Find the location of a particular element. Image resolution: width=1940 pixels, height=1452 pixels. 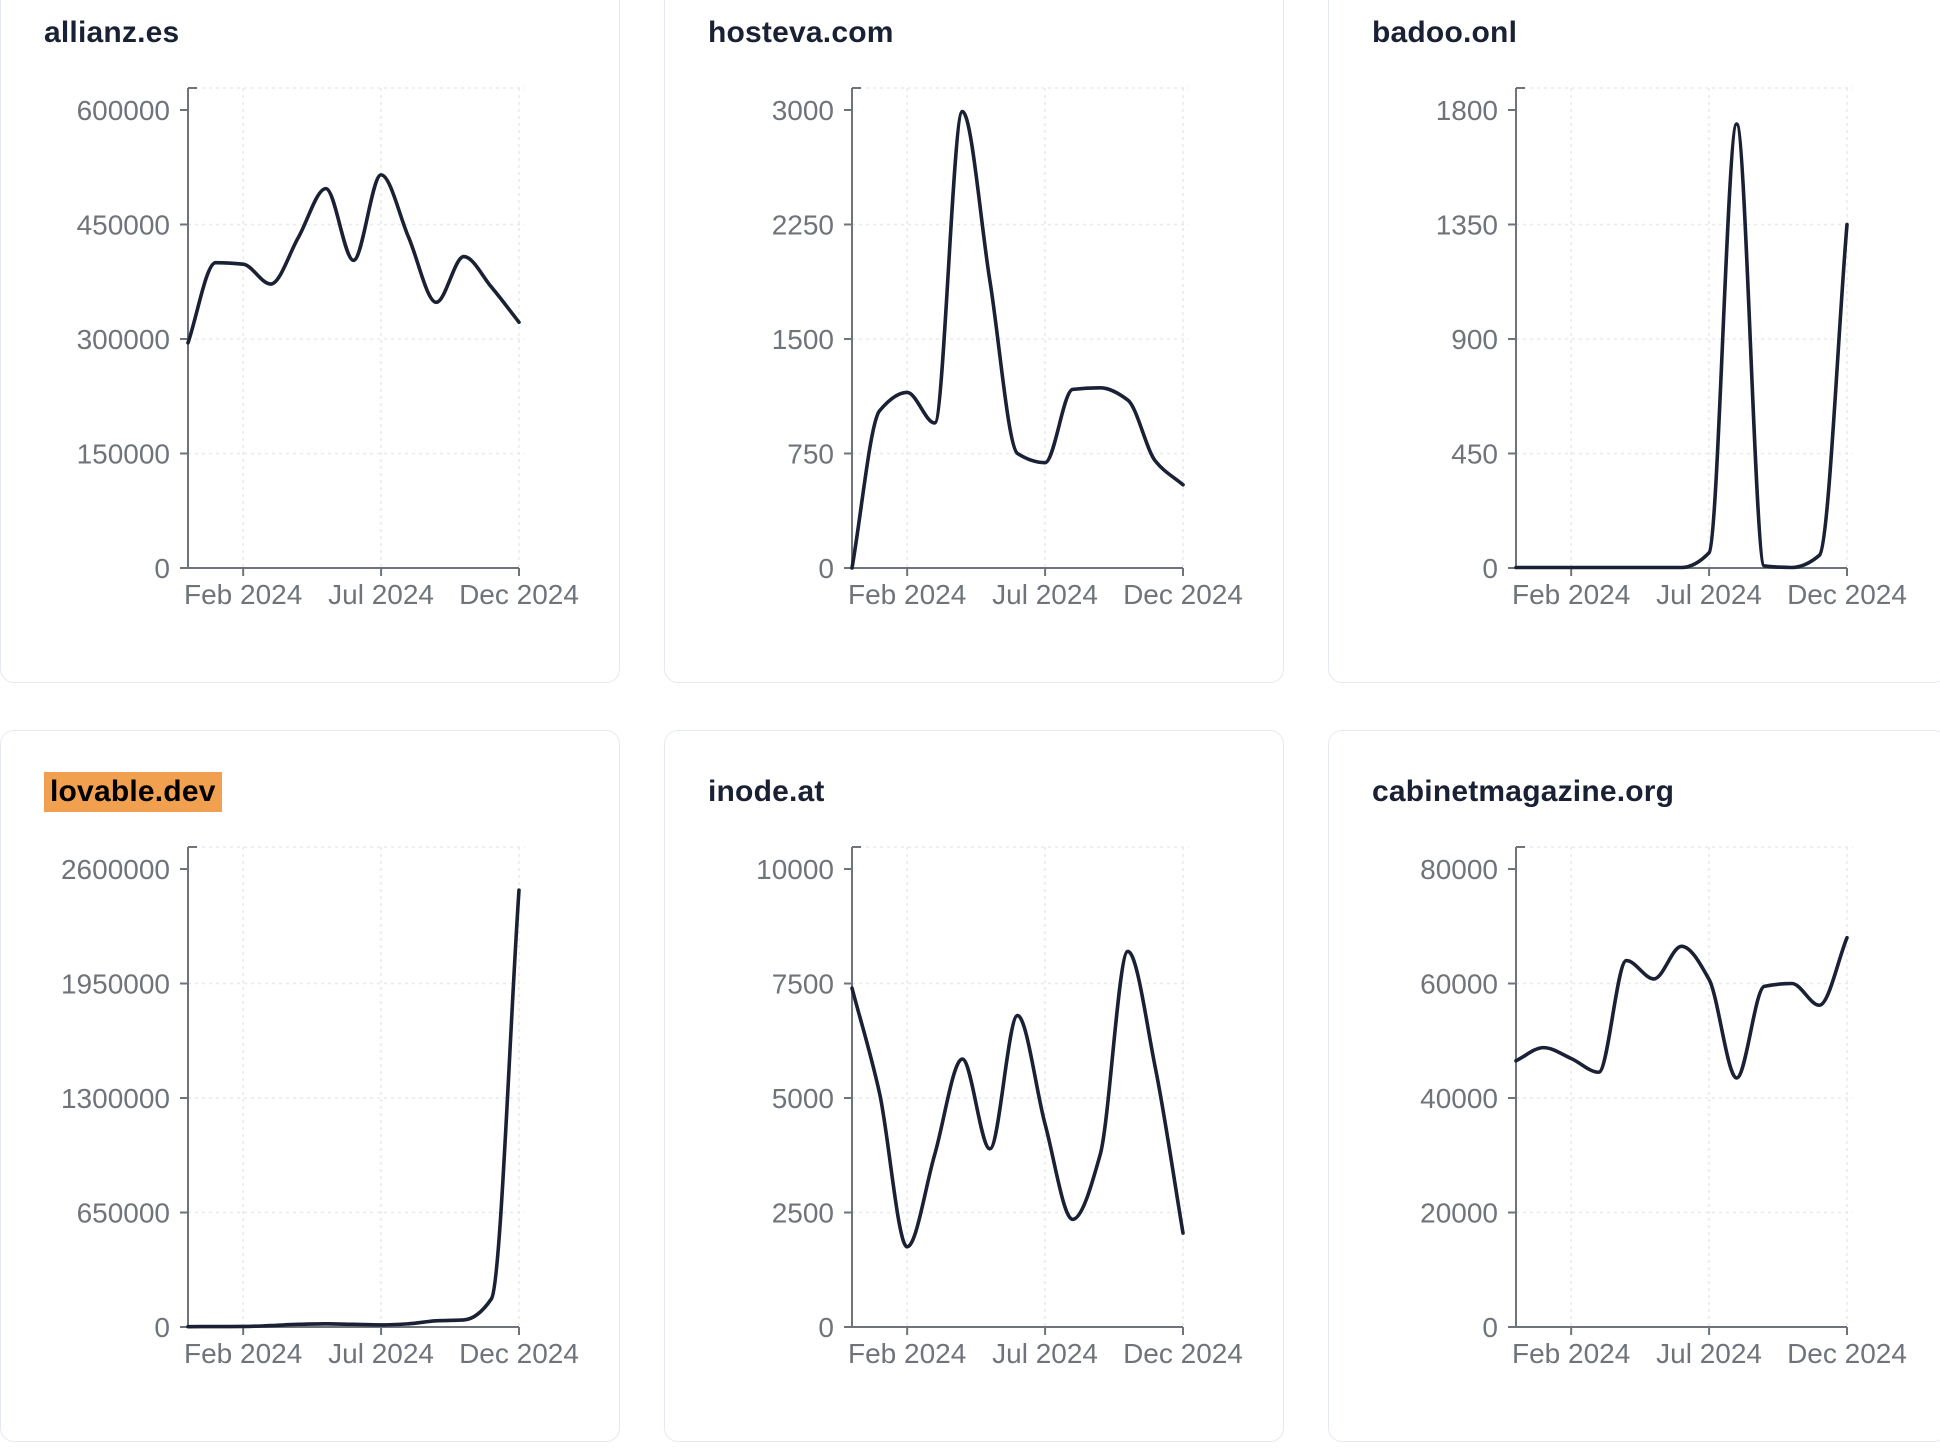

chart-title-text: hosteva.com is located at coordinates (801, 32).